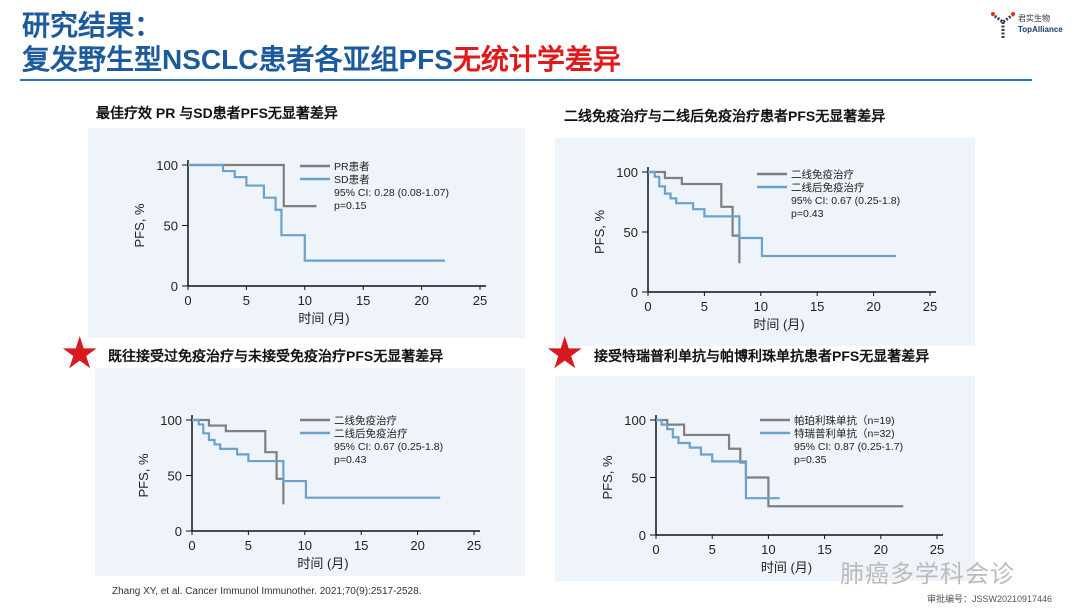  What do you see at coordinates (217, 113) in the screenshot?
I see `panel-title: 最佳疗效 PR 与SD患者PFS无显著差异` at bounding box center [217, 113].